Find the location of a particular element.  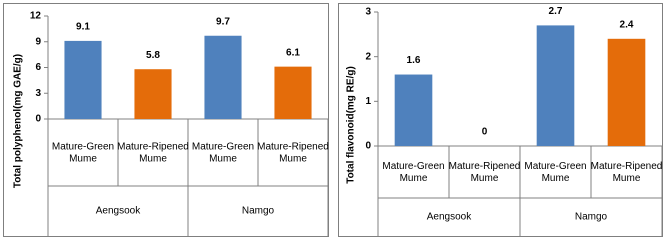

y-tick-label: 2 is located at coordinates (368, 56).